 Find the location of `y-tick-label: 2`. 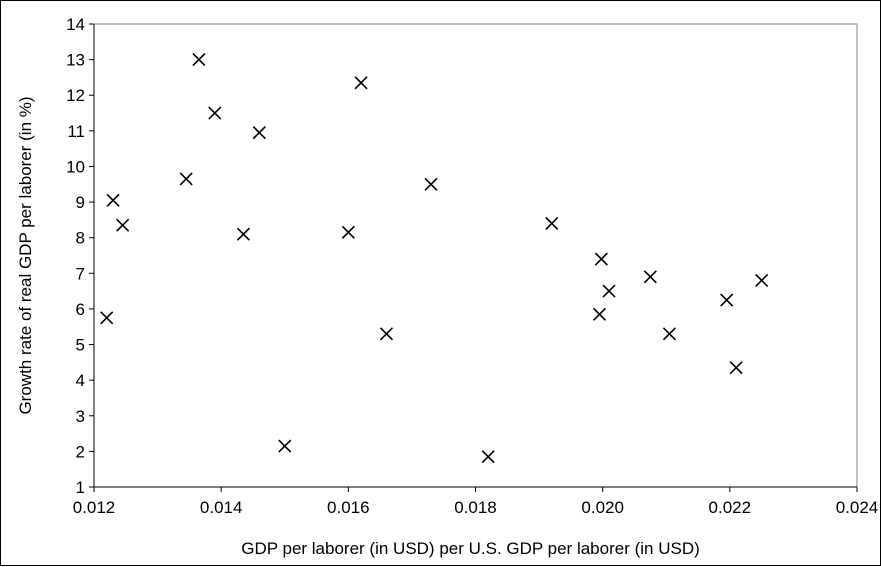

y-tick-label: 2 is located at coordinates (80, 451).